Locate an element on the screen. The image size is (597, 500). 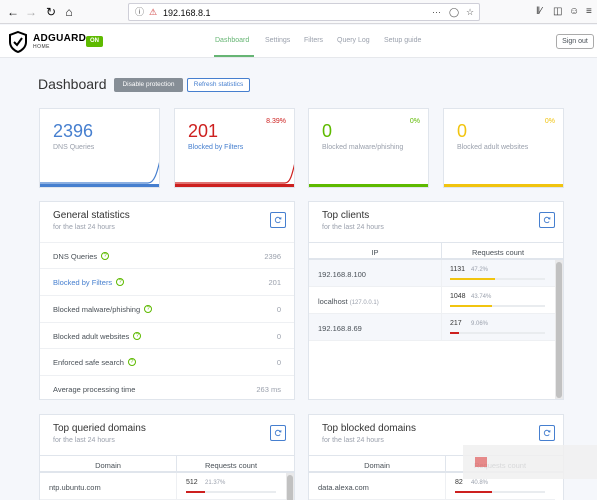
stat-row-label: DNS Queries is located at coordinates (75, 256).